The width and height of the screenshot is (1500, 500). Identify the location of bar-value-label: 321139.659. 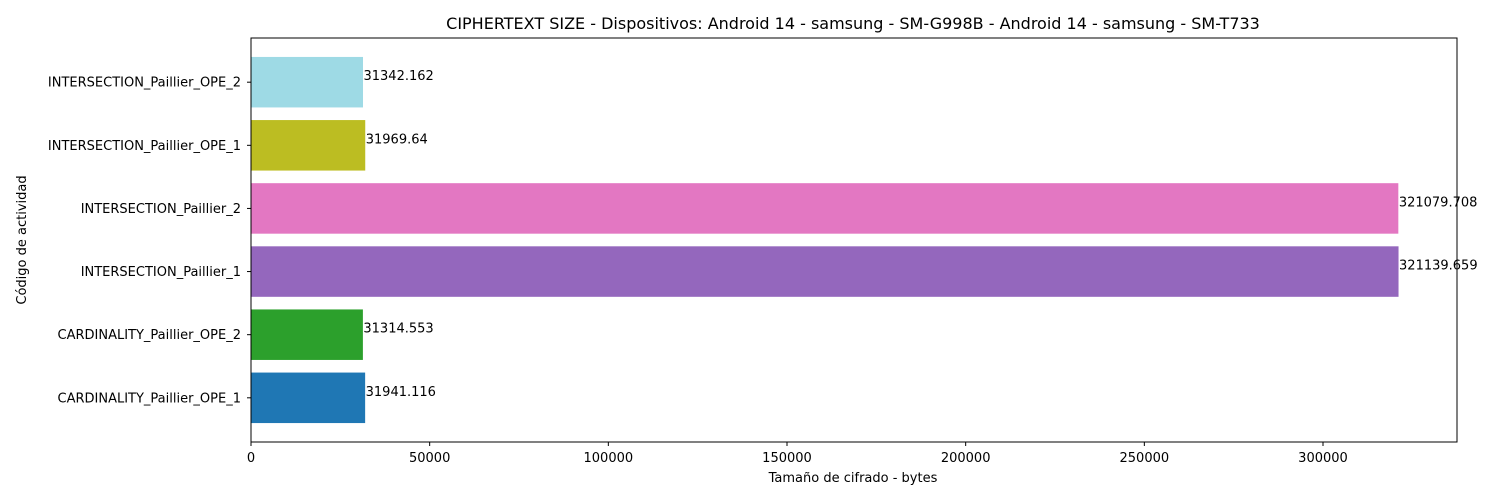
(1438, 266).